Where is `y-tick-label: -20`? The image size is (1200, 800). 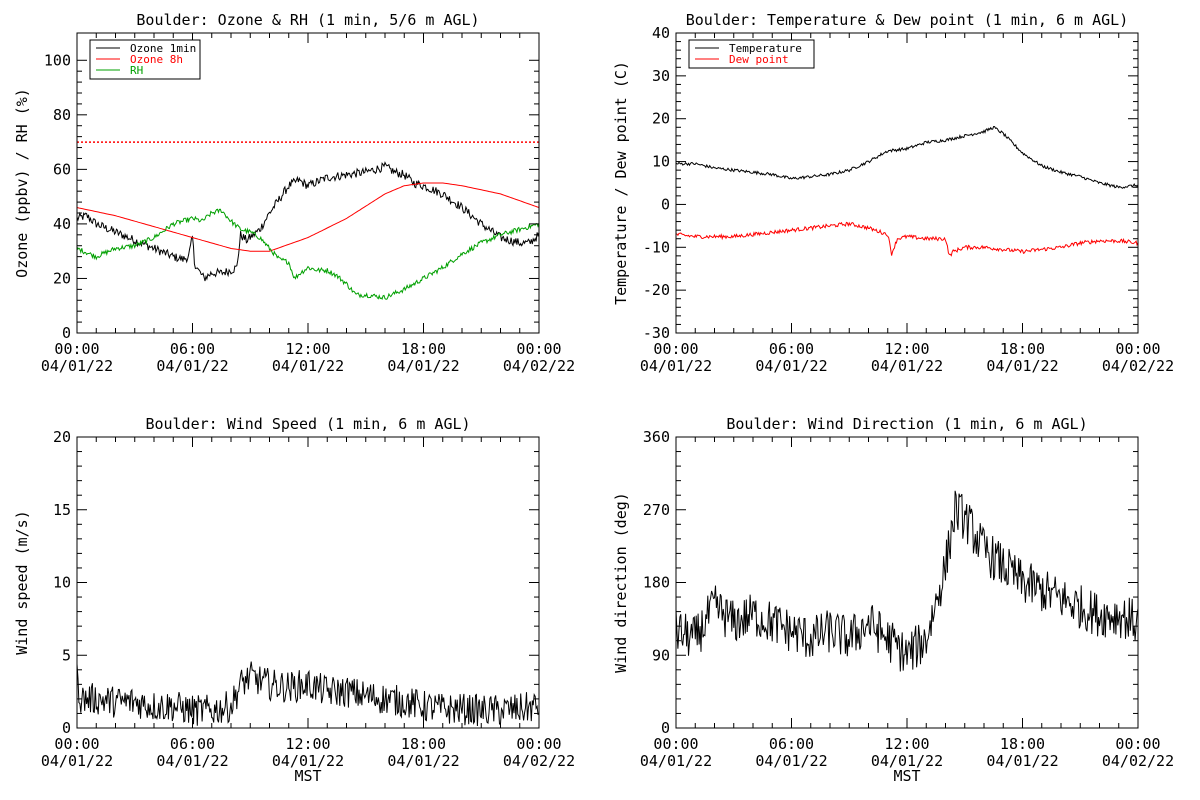
y-tick-label: -20 is located at coordinates (656, 290).